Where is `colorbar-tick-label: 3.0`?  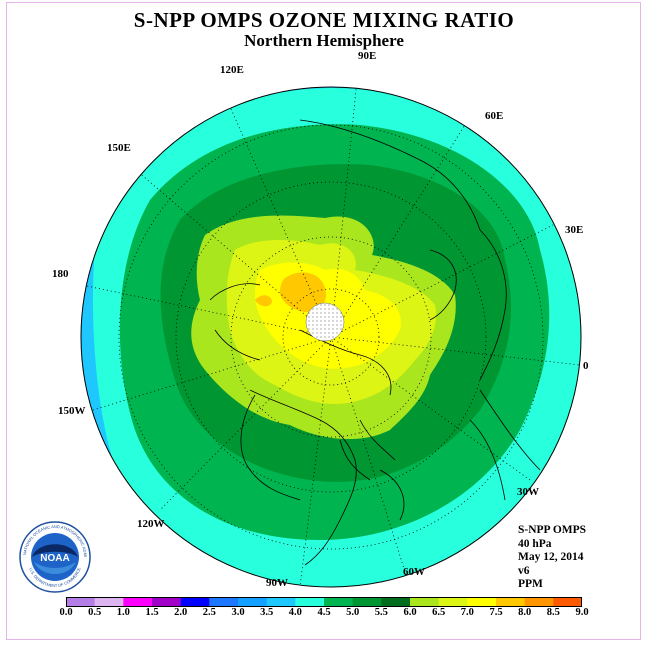 colorbar-tick-label: 3.0 is located at coordinates (238, 612).